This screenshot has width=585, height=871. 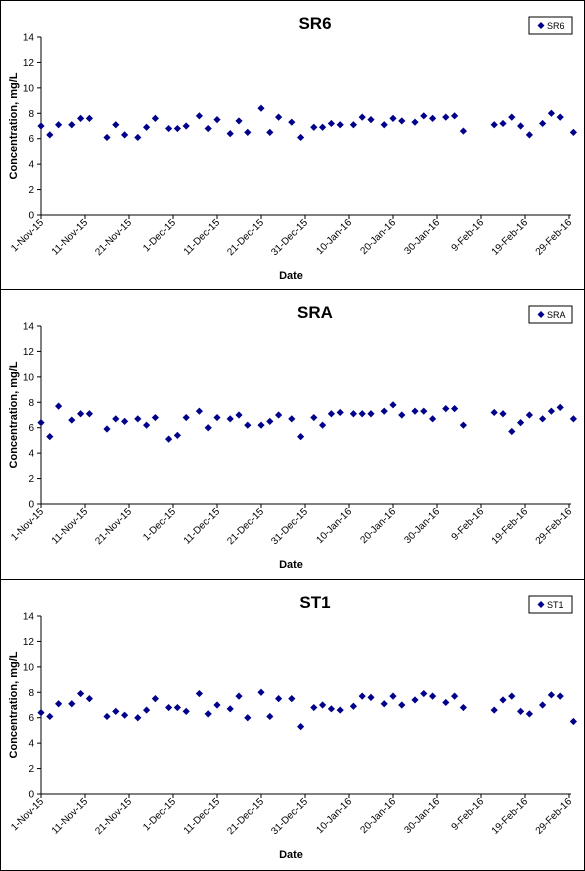 I want to click on chart-title: ST1, so click(x=314, y=602).